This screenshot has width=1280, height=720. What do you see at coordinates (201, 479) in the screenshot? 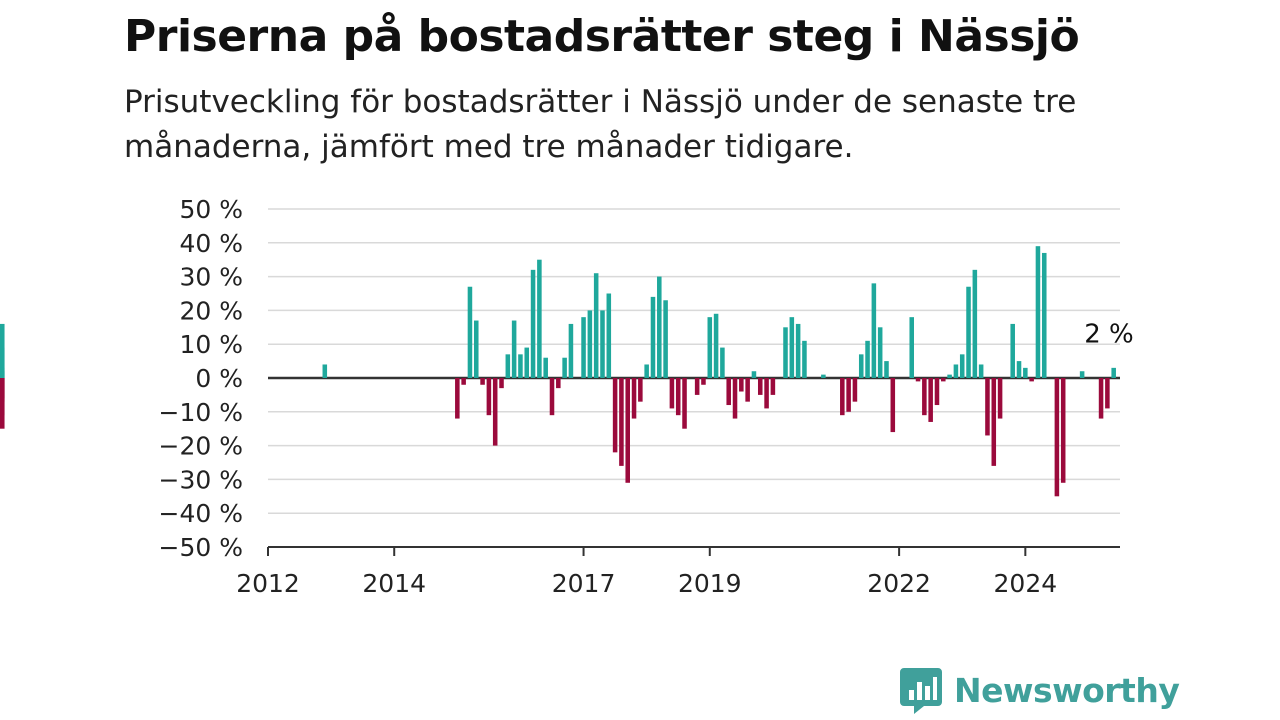
I see `y-tick-label: −30 %` at bounding box center [201, 479].